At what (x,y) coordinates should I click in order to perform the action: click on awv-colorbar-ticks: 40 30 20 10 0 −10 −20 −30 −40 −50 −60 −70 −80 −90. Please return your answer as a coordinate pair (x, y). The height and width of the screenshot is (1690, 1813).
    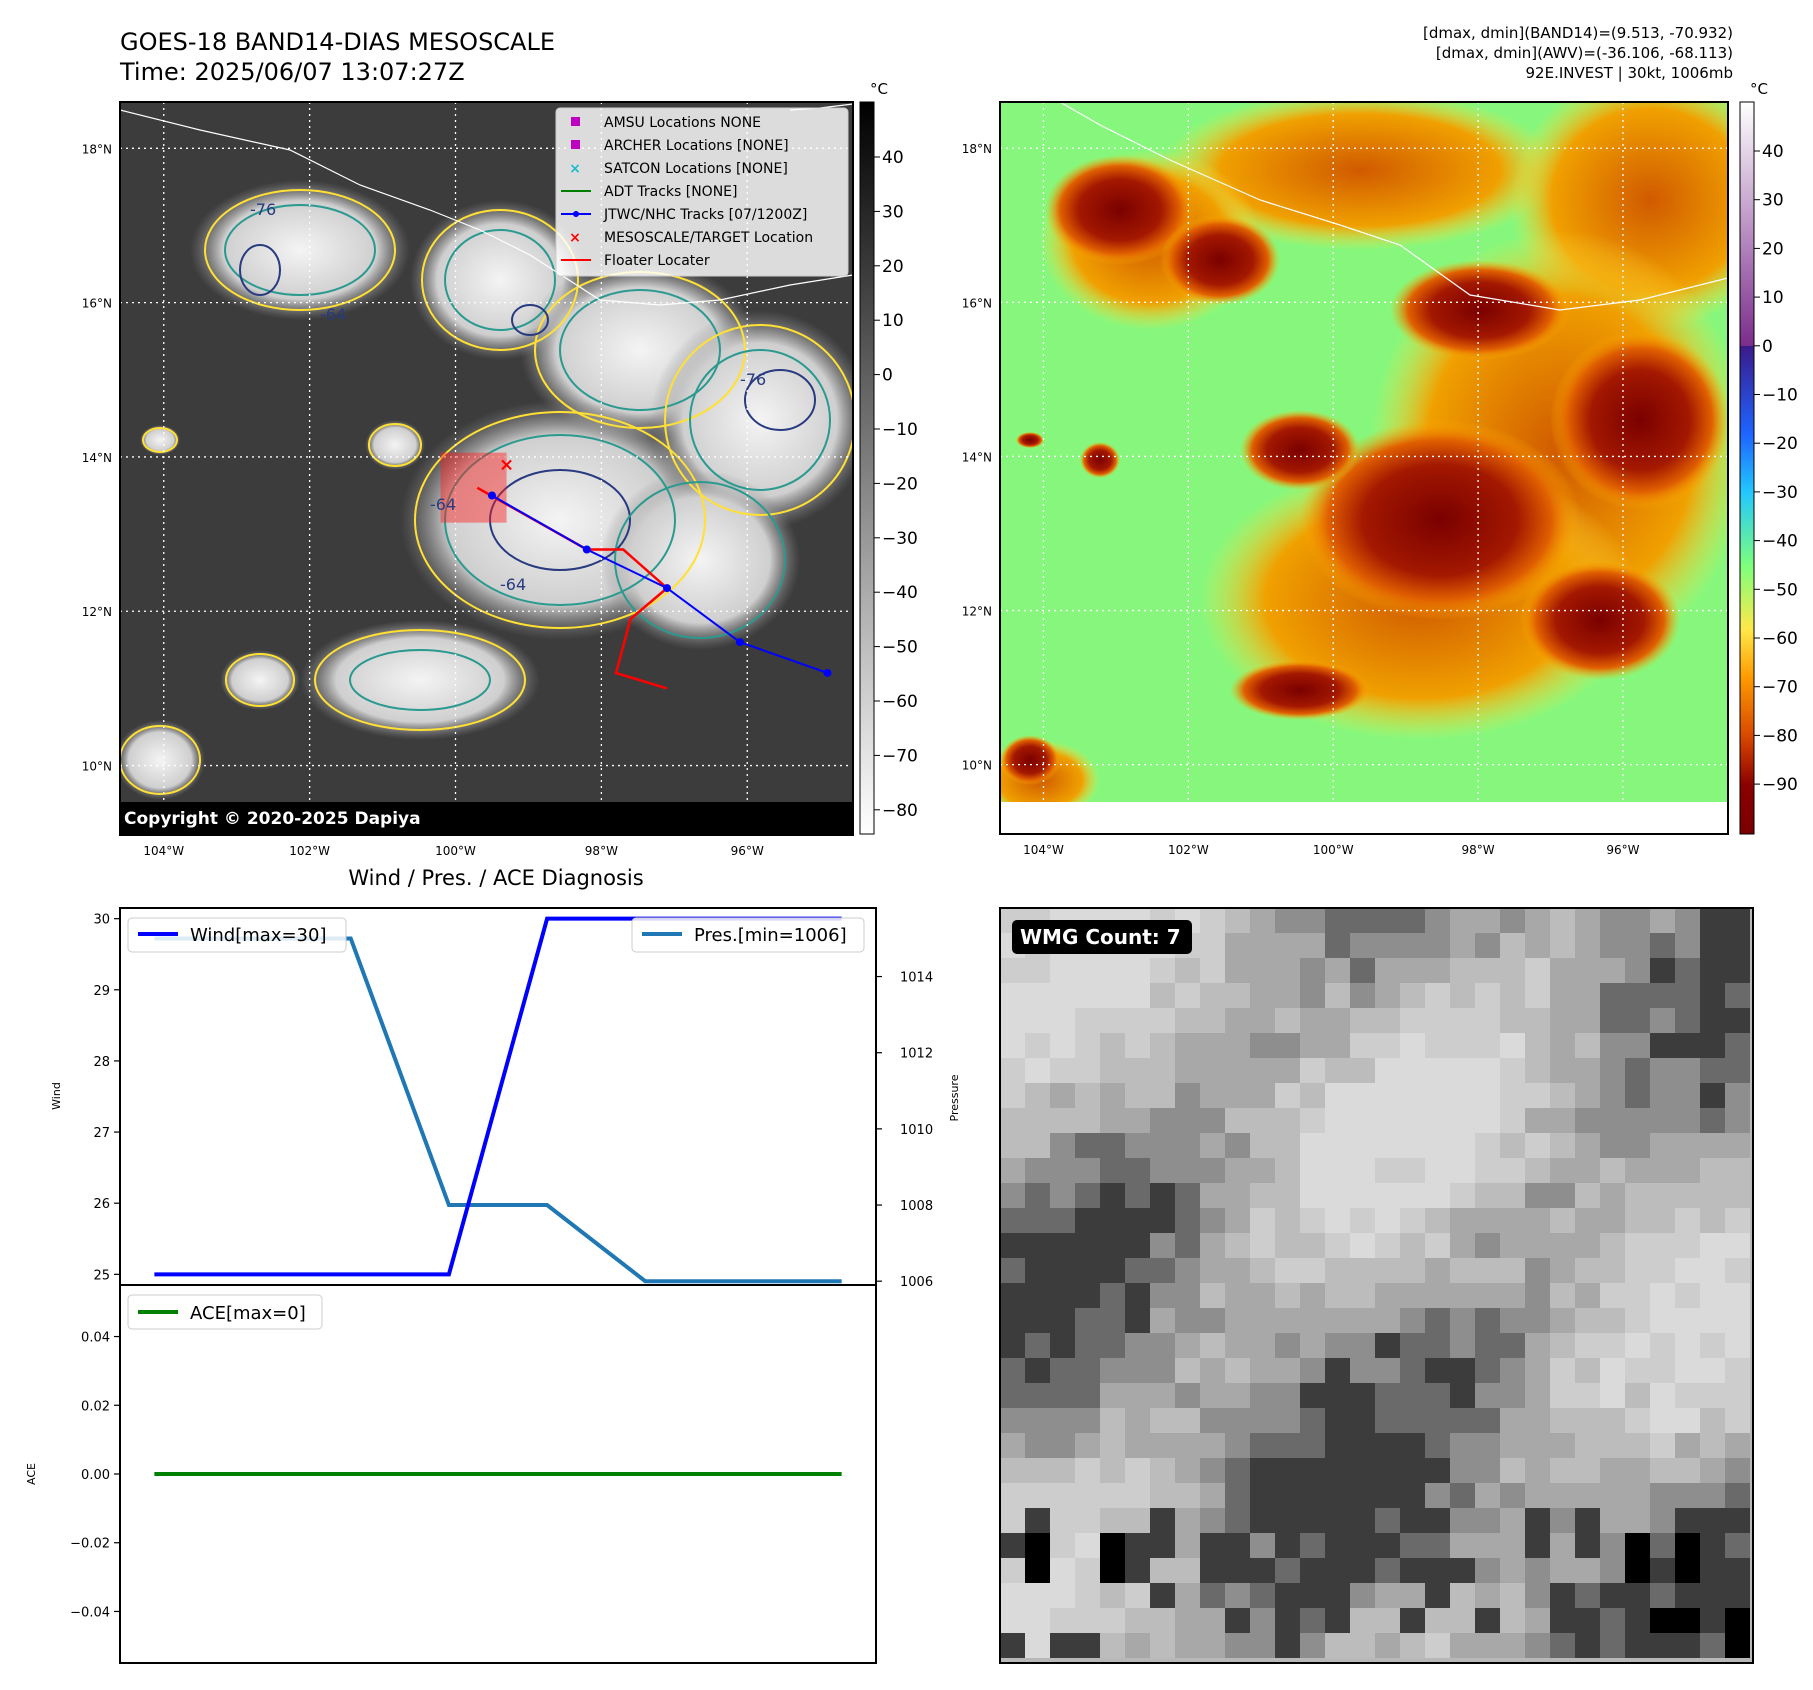
    Looking at the image, I should click on (1776, 468).